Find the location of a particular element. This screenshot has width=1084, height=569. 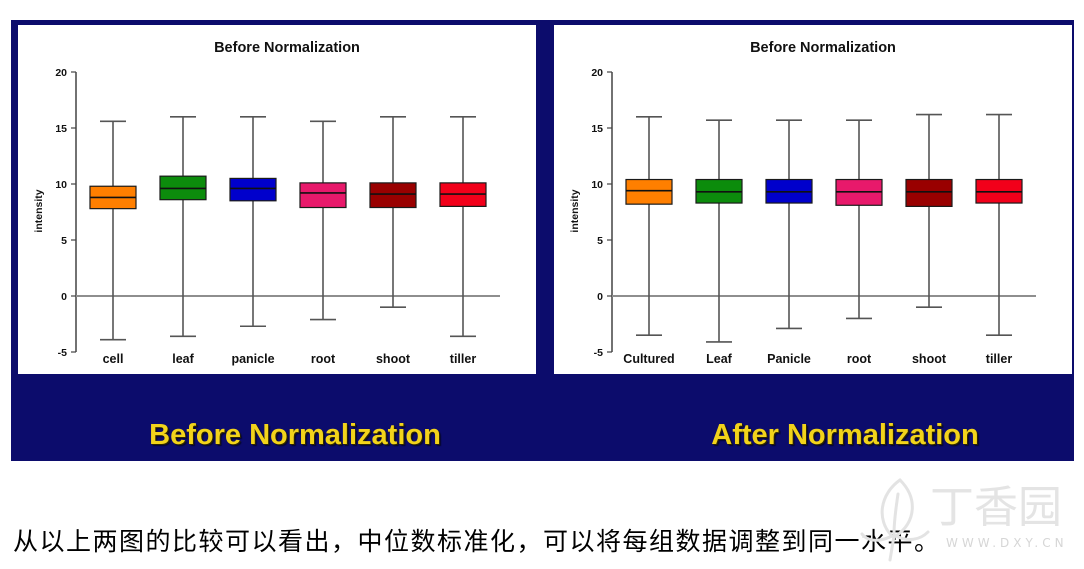

category-label: Cultured is located at coordinates (648, 359).